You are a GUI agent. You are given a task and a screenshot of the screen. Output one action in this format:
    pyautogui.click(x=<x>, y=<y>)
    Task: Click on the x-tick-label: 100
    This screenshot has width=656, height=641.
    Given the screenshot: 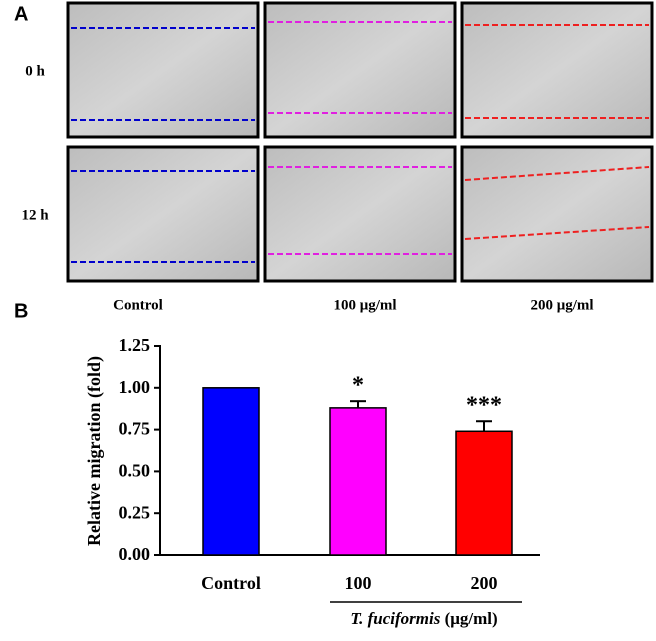 What is the action you would take?
    pyautogui.click(x=358, y=583)
    